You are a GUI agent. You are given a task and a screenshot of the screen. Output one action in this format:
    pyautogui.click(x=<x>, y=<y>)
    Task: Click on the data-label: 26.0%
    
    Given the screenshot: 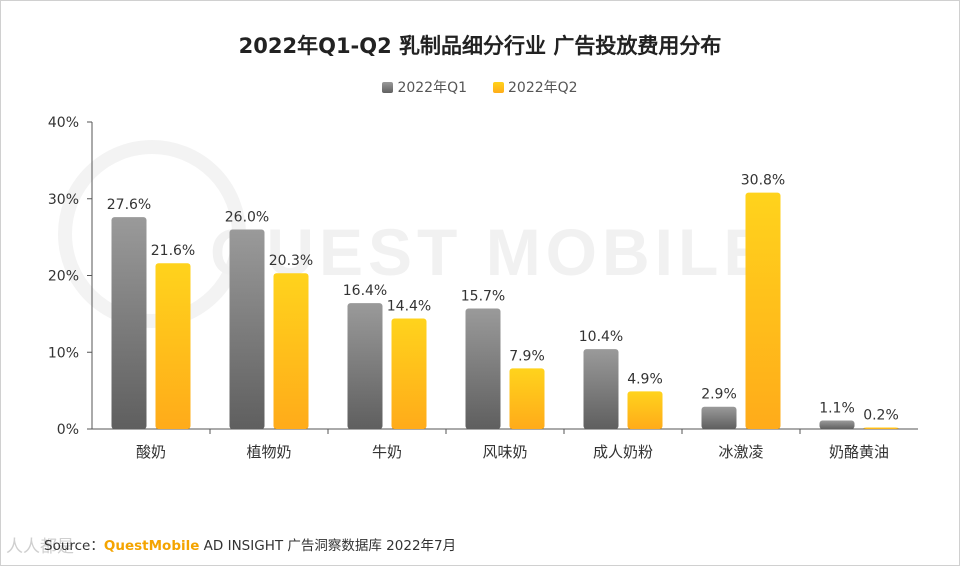 What is the action you would take?
    pyautogui.click(x=247, y=217)
    